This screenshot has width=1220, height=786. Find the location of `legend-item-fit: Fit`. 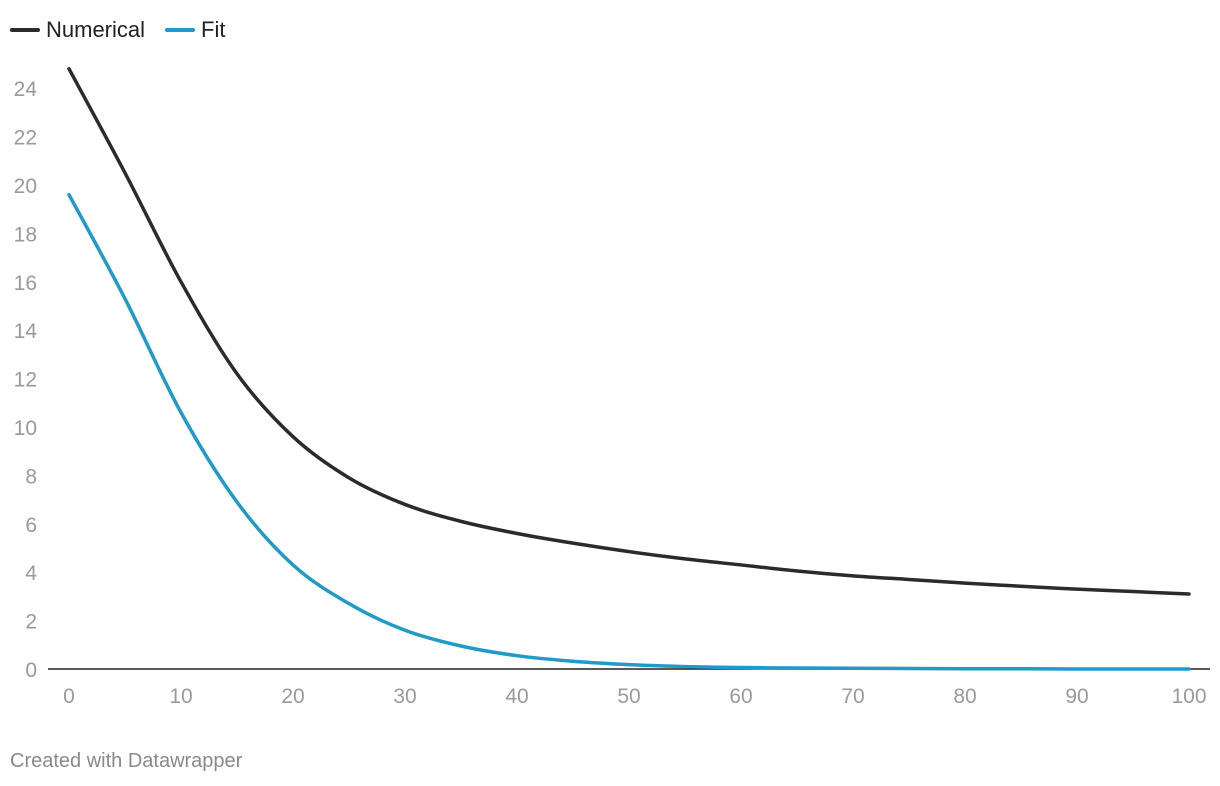

legend-item-fit: Fit is located at coordinates (195, 30).